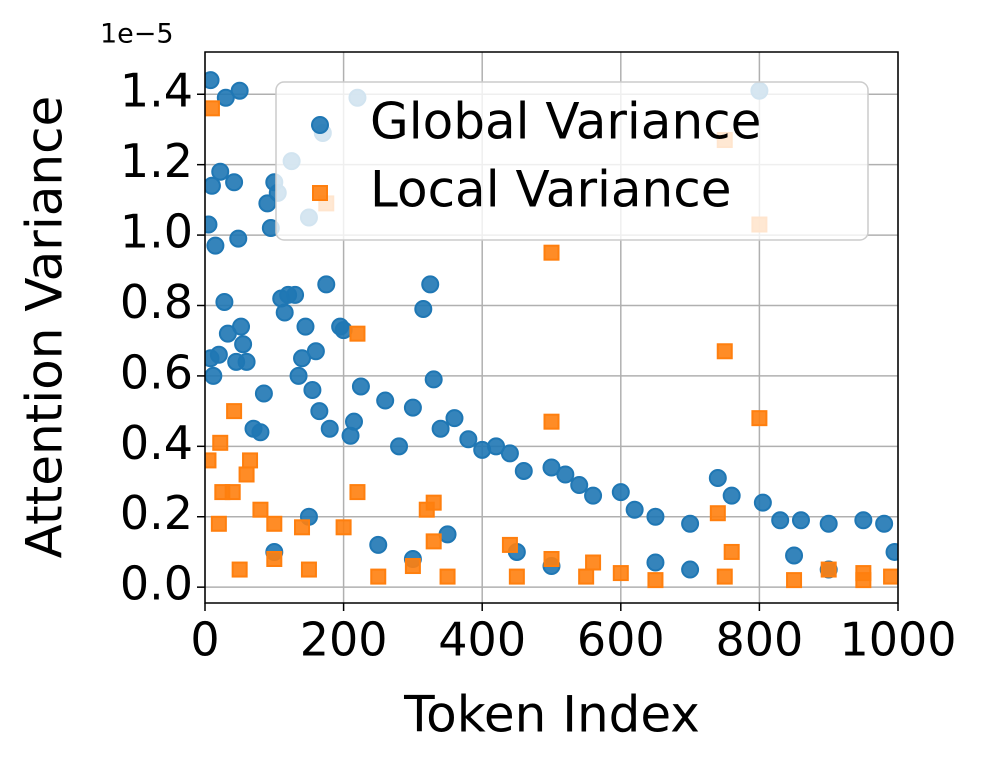 The image size is (997, 770). I want to click on x-tick-label: 800, so click(759, 640).